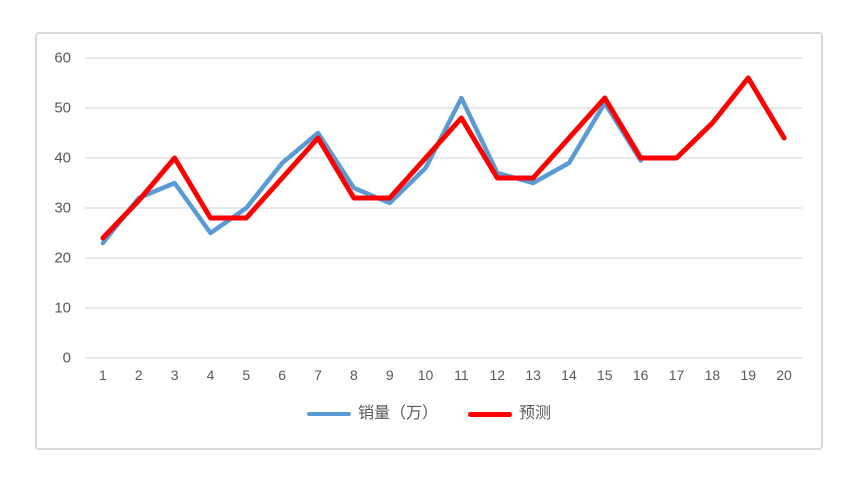  Describe the element at coordinates (66, 358) in the screenshot. I see `y-tick-label: 0` at that location.